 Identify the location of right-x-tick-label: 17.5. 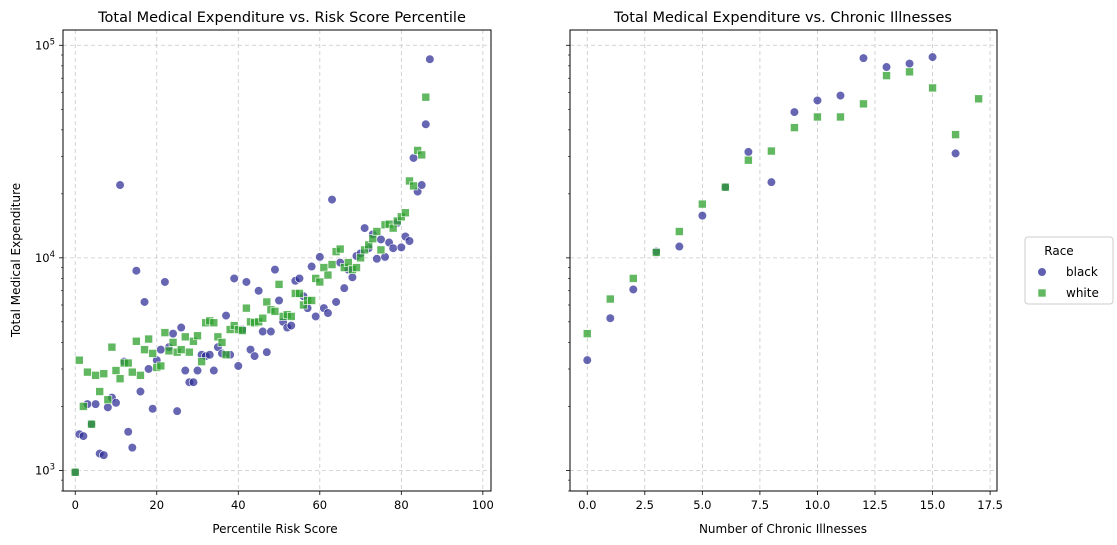
(990, 505).